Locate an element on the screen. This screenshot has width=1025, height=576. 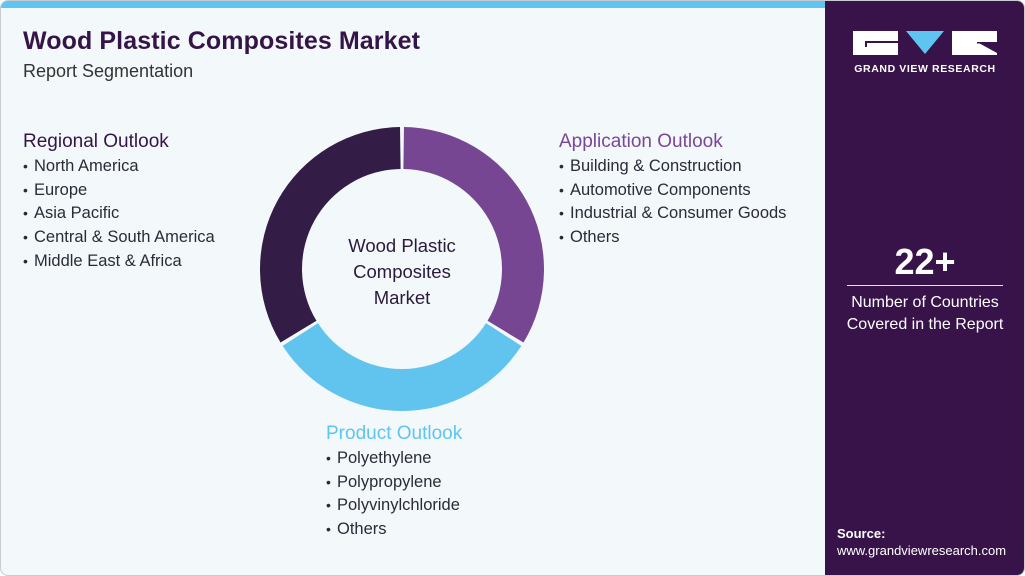
list-item: Polypropylene is located at coordinates (394, 483).